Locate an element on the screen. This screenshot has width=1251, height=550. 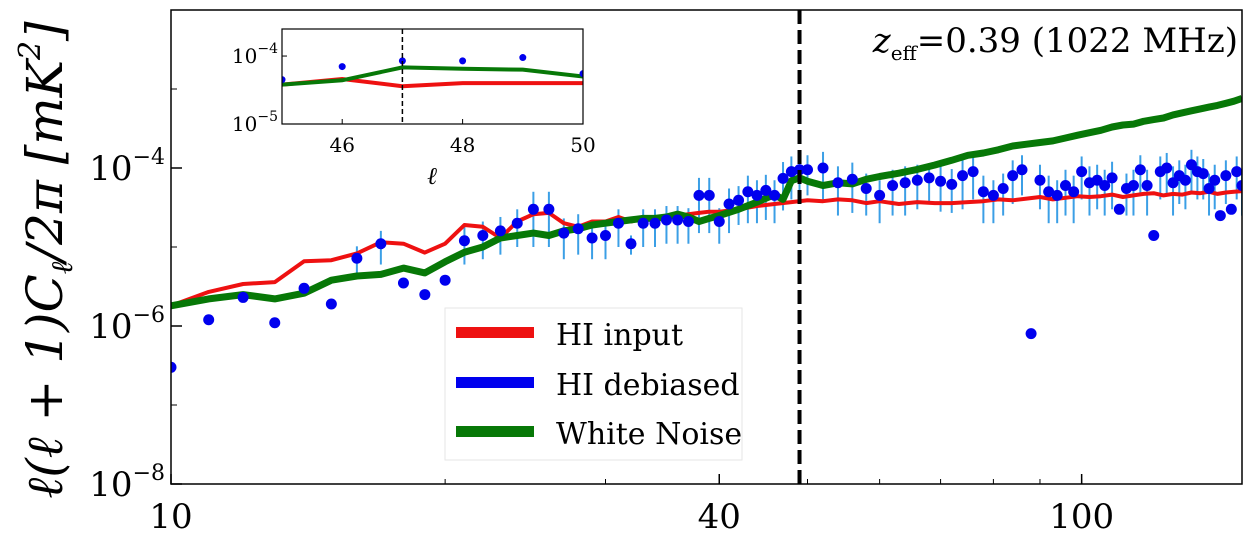
x-tick-label: 40 is located at coordinates (719, 517).